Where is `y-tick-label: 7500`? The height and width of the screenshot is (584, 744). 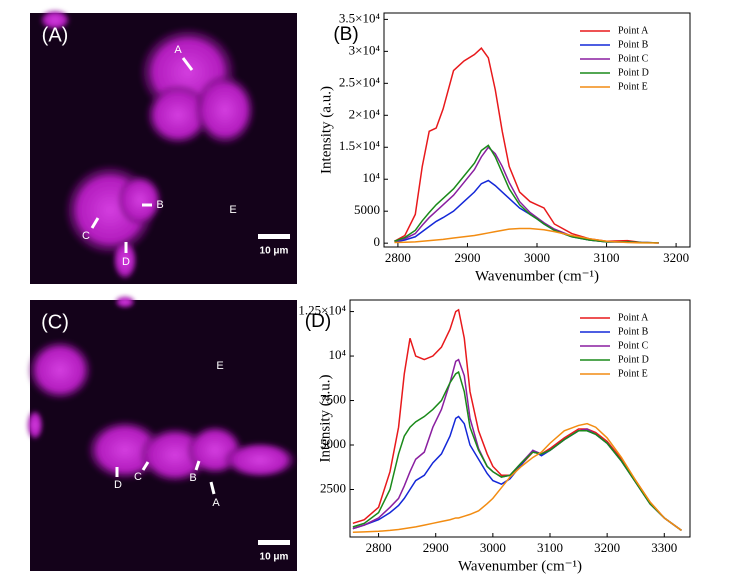
y-tick-label: 7500 is located at coordinates (333, 399).